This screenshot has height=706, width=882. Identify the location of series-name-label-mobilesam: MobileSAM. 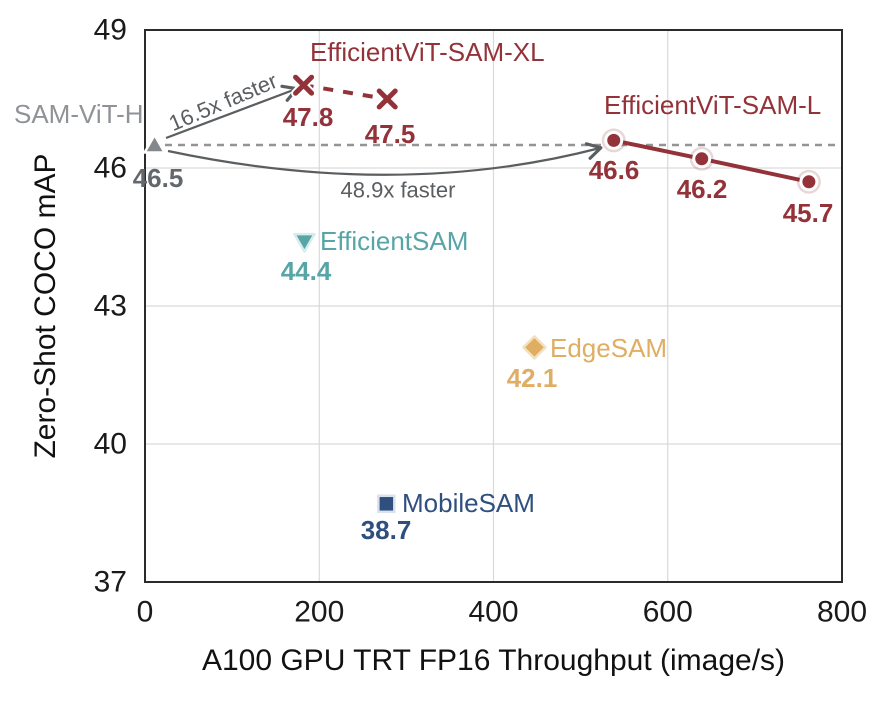
(468, 503).